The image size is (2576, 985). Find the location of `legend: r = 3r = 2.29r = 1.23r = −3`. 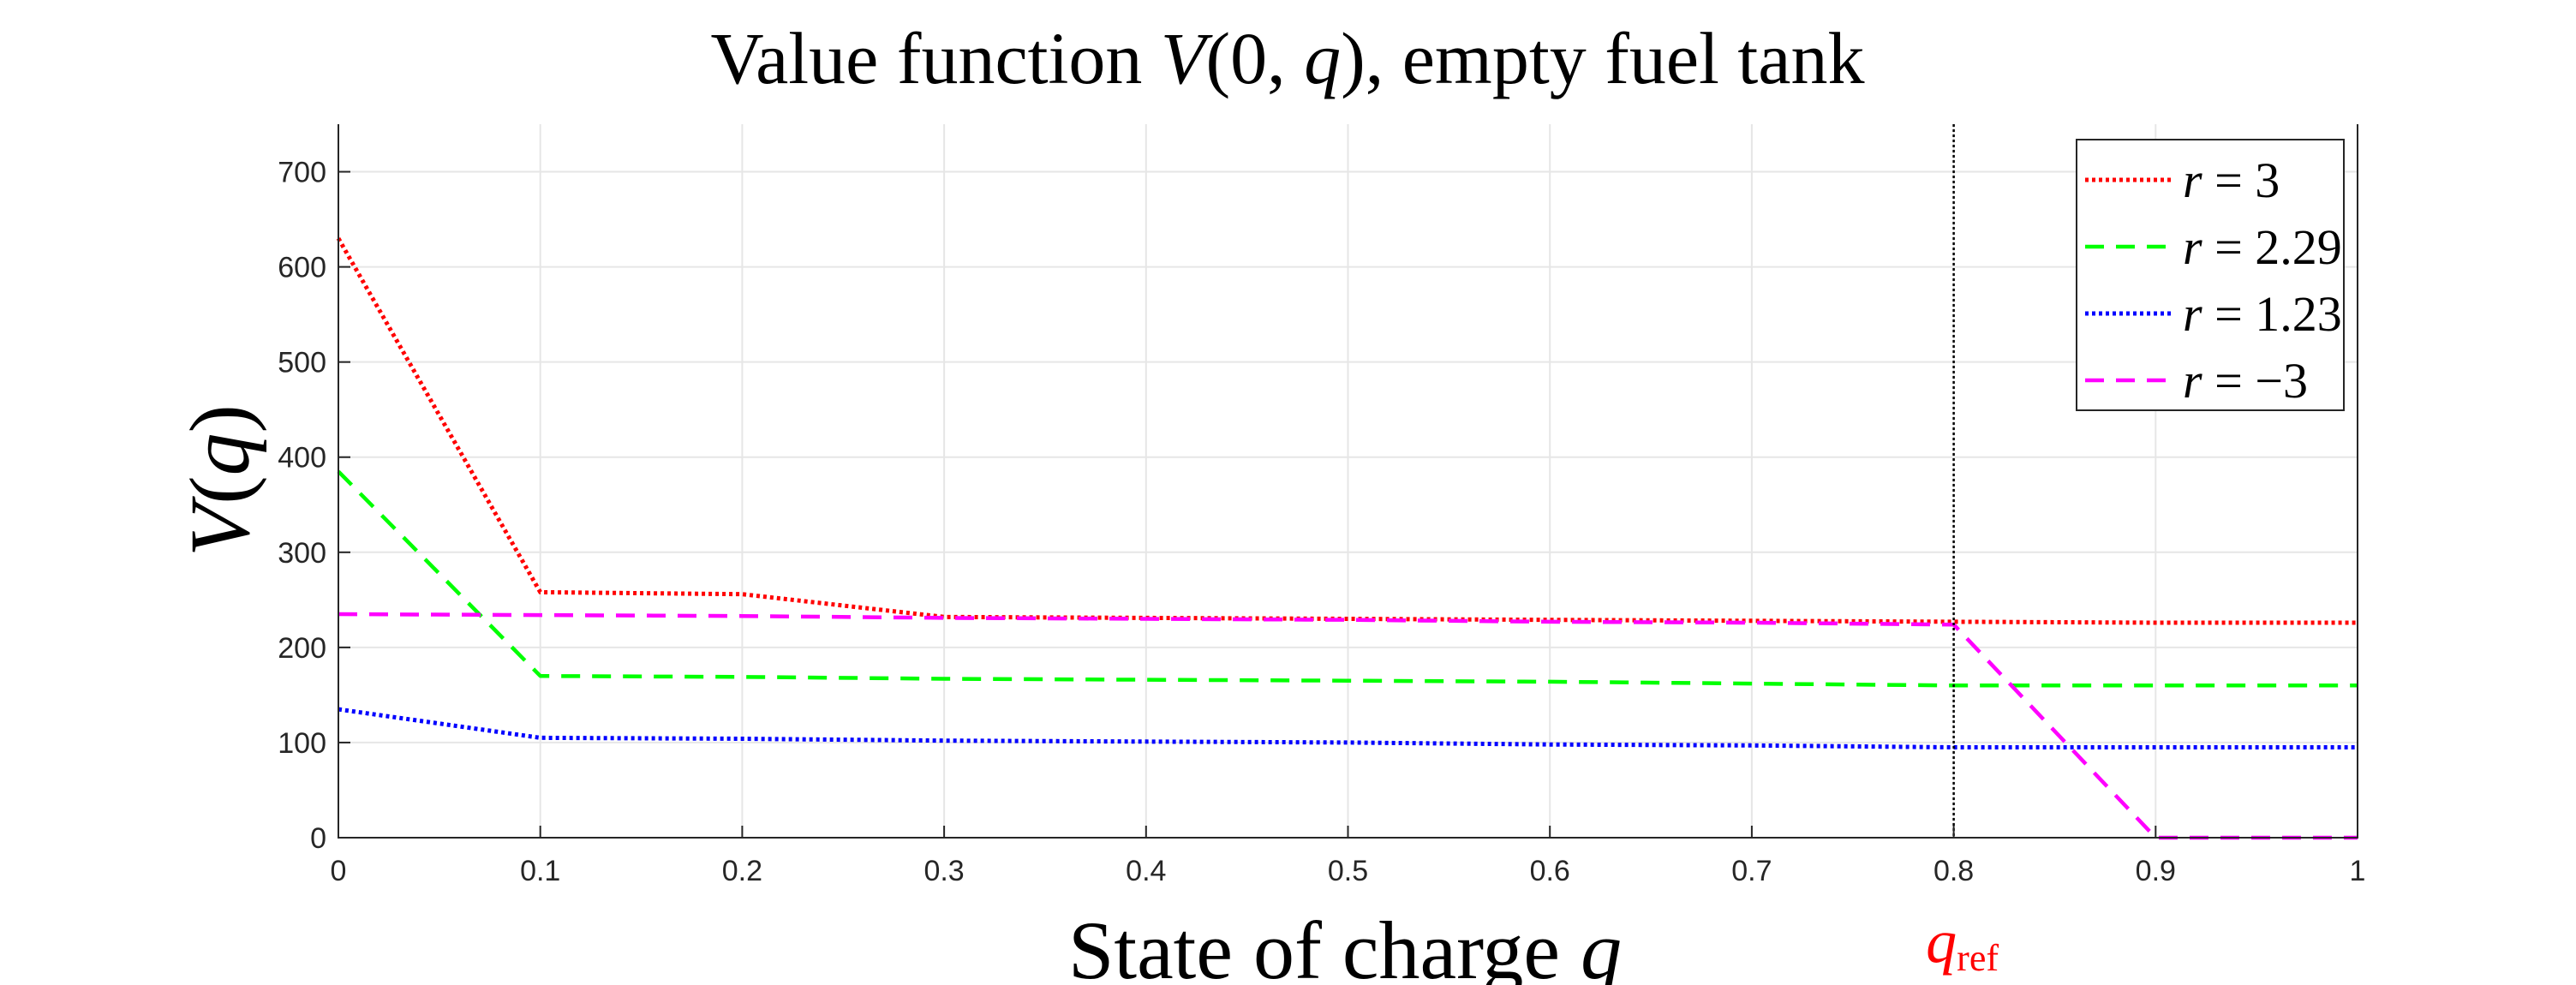

legend: r = 3r = 2.29r = 1.23r = −3 is located at coordinates (2210, 275).